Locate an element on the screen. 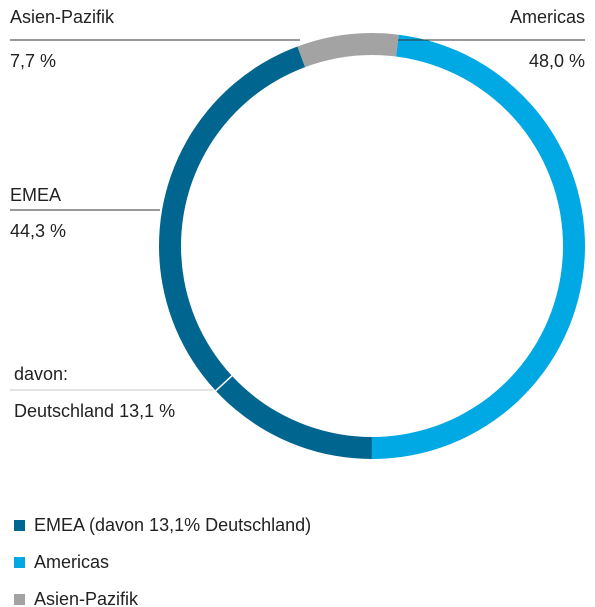  category-label: Americas is located at coordinates (547, 17).